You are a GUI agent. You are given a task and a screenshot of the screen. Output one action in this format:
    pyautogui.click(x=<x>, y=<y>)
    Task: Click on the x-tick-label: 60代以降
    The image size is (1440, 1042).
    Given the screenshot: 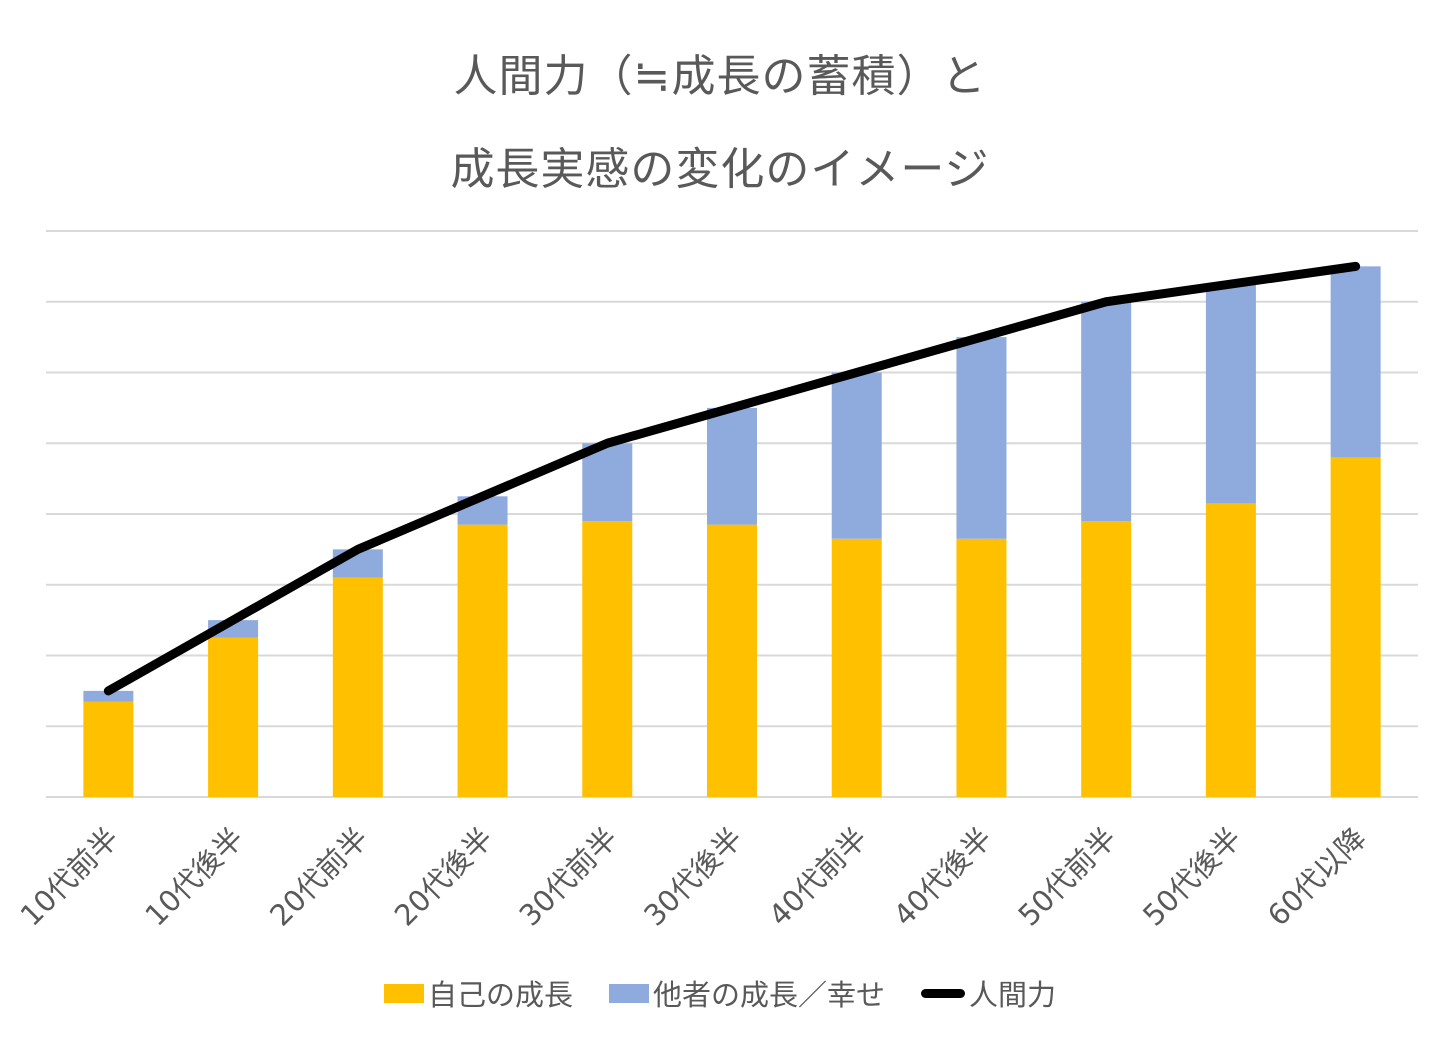 What is the action you would take?
    pyautogui.click(x=1317, y=877)
    